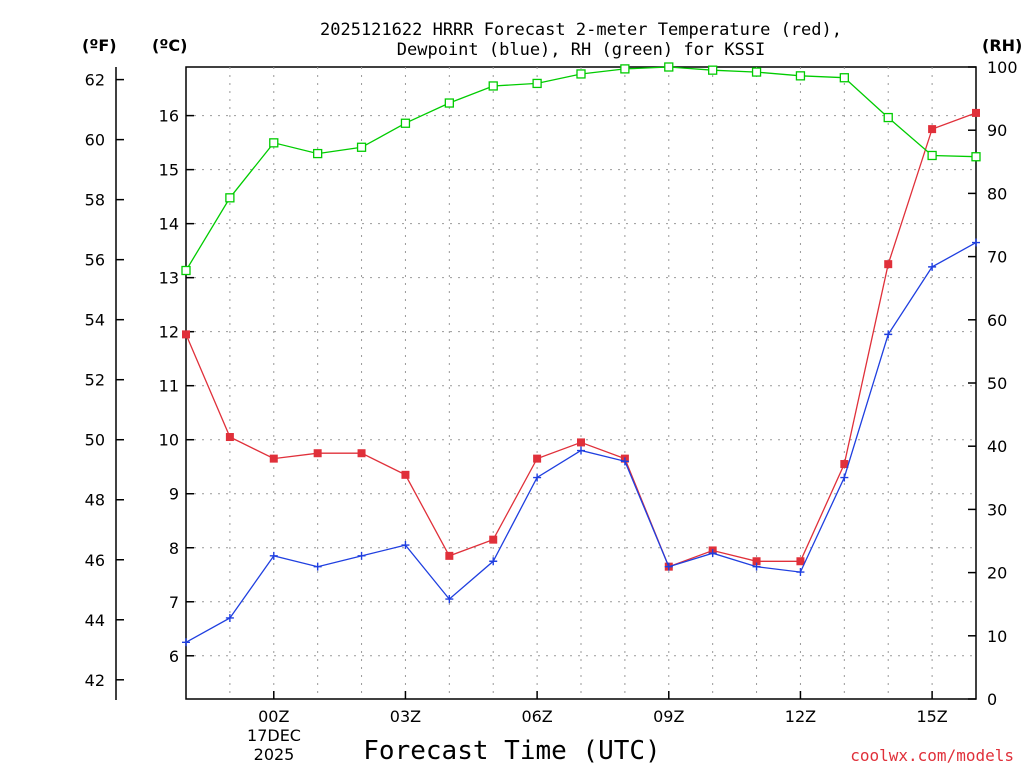  I want to click on fahrenheit-tick-label: 46, so click(95, 560).